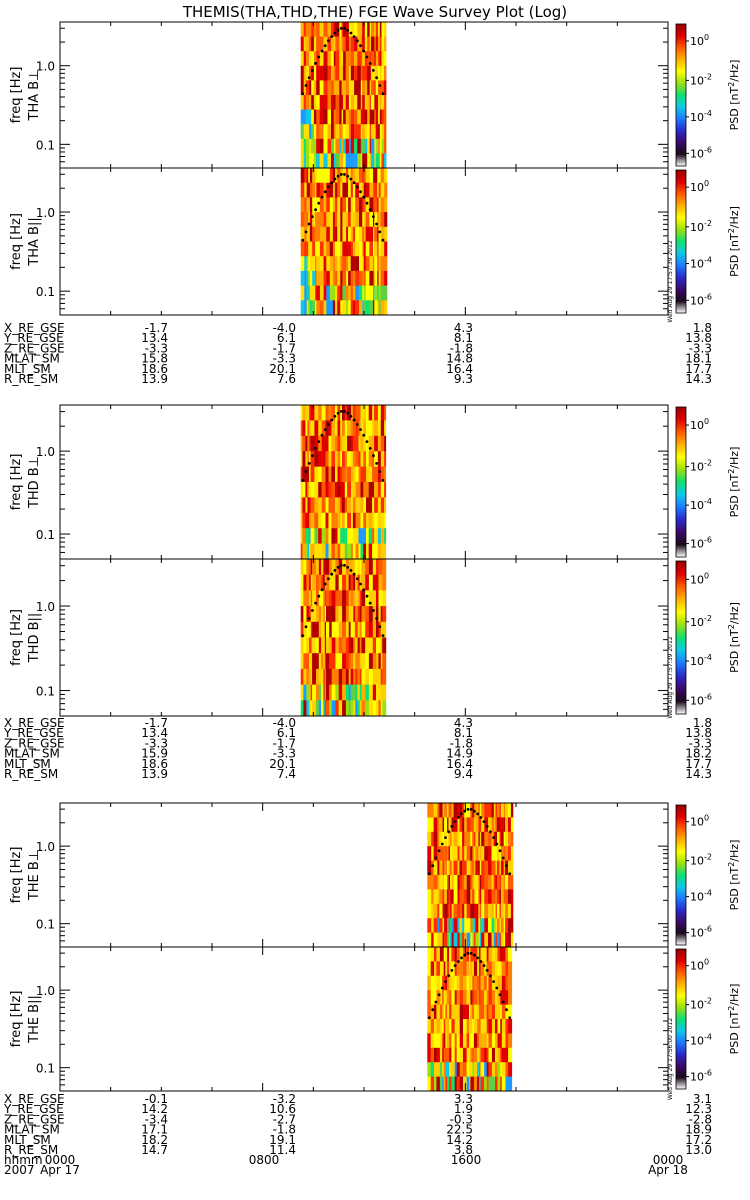  What do you see at coordinates (23, 1160) in the screenshot?
I see `time-axis-label: hhmm` at bounding box center [23, 1160].